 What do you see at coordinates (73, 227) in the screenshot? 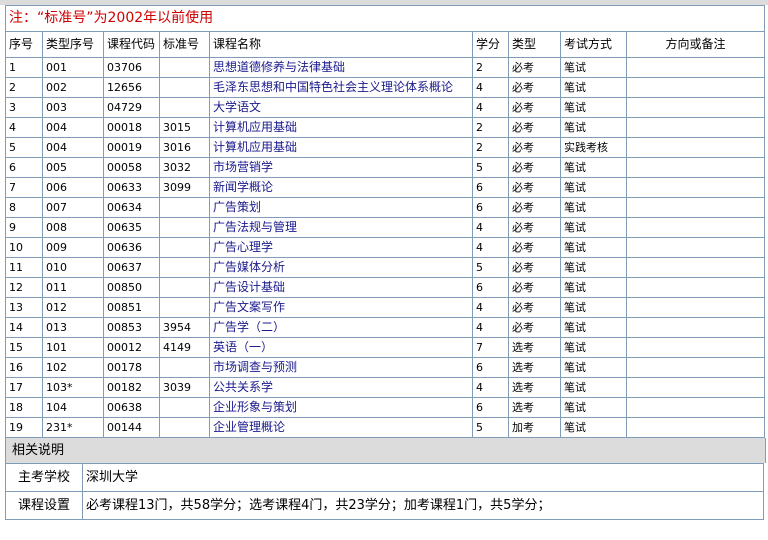
I see `table-cell: 008` at bounding box center [73, 227].